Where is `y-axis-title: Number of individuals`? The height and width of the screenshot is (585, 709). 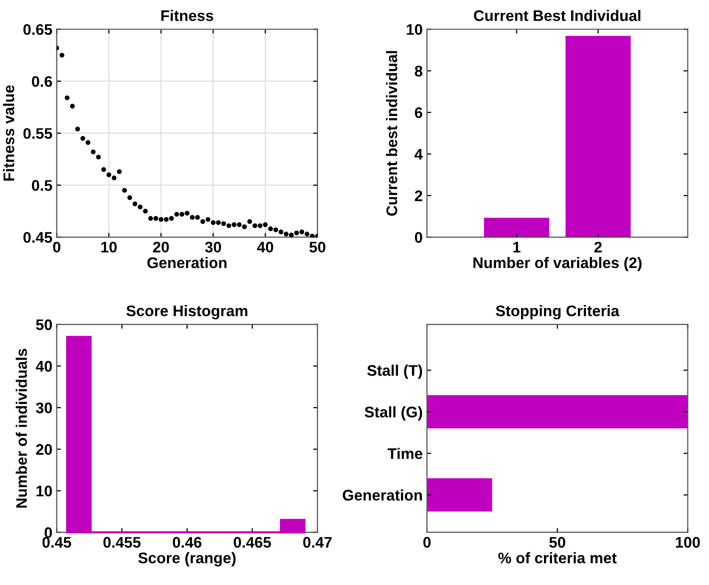 y-axis-title: Number of individuals is located at coordinates (21, 428).